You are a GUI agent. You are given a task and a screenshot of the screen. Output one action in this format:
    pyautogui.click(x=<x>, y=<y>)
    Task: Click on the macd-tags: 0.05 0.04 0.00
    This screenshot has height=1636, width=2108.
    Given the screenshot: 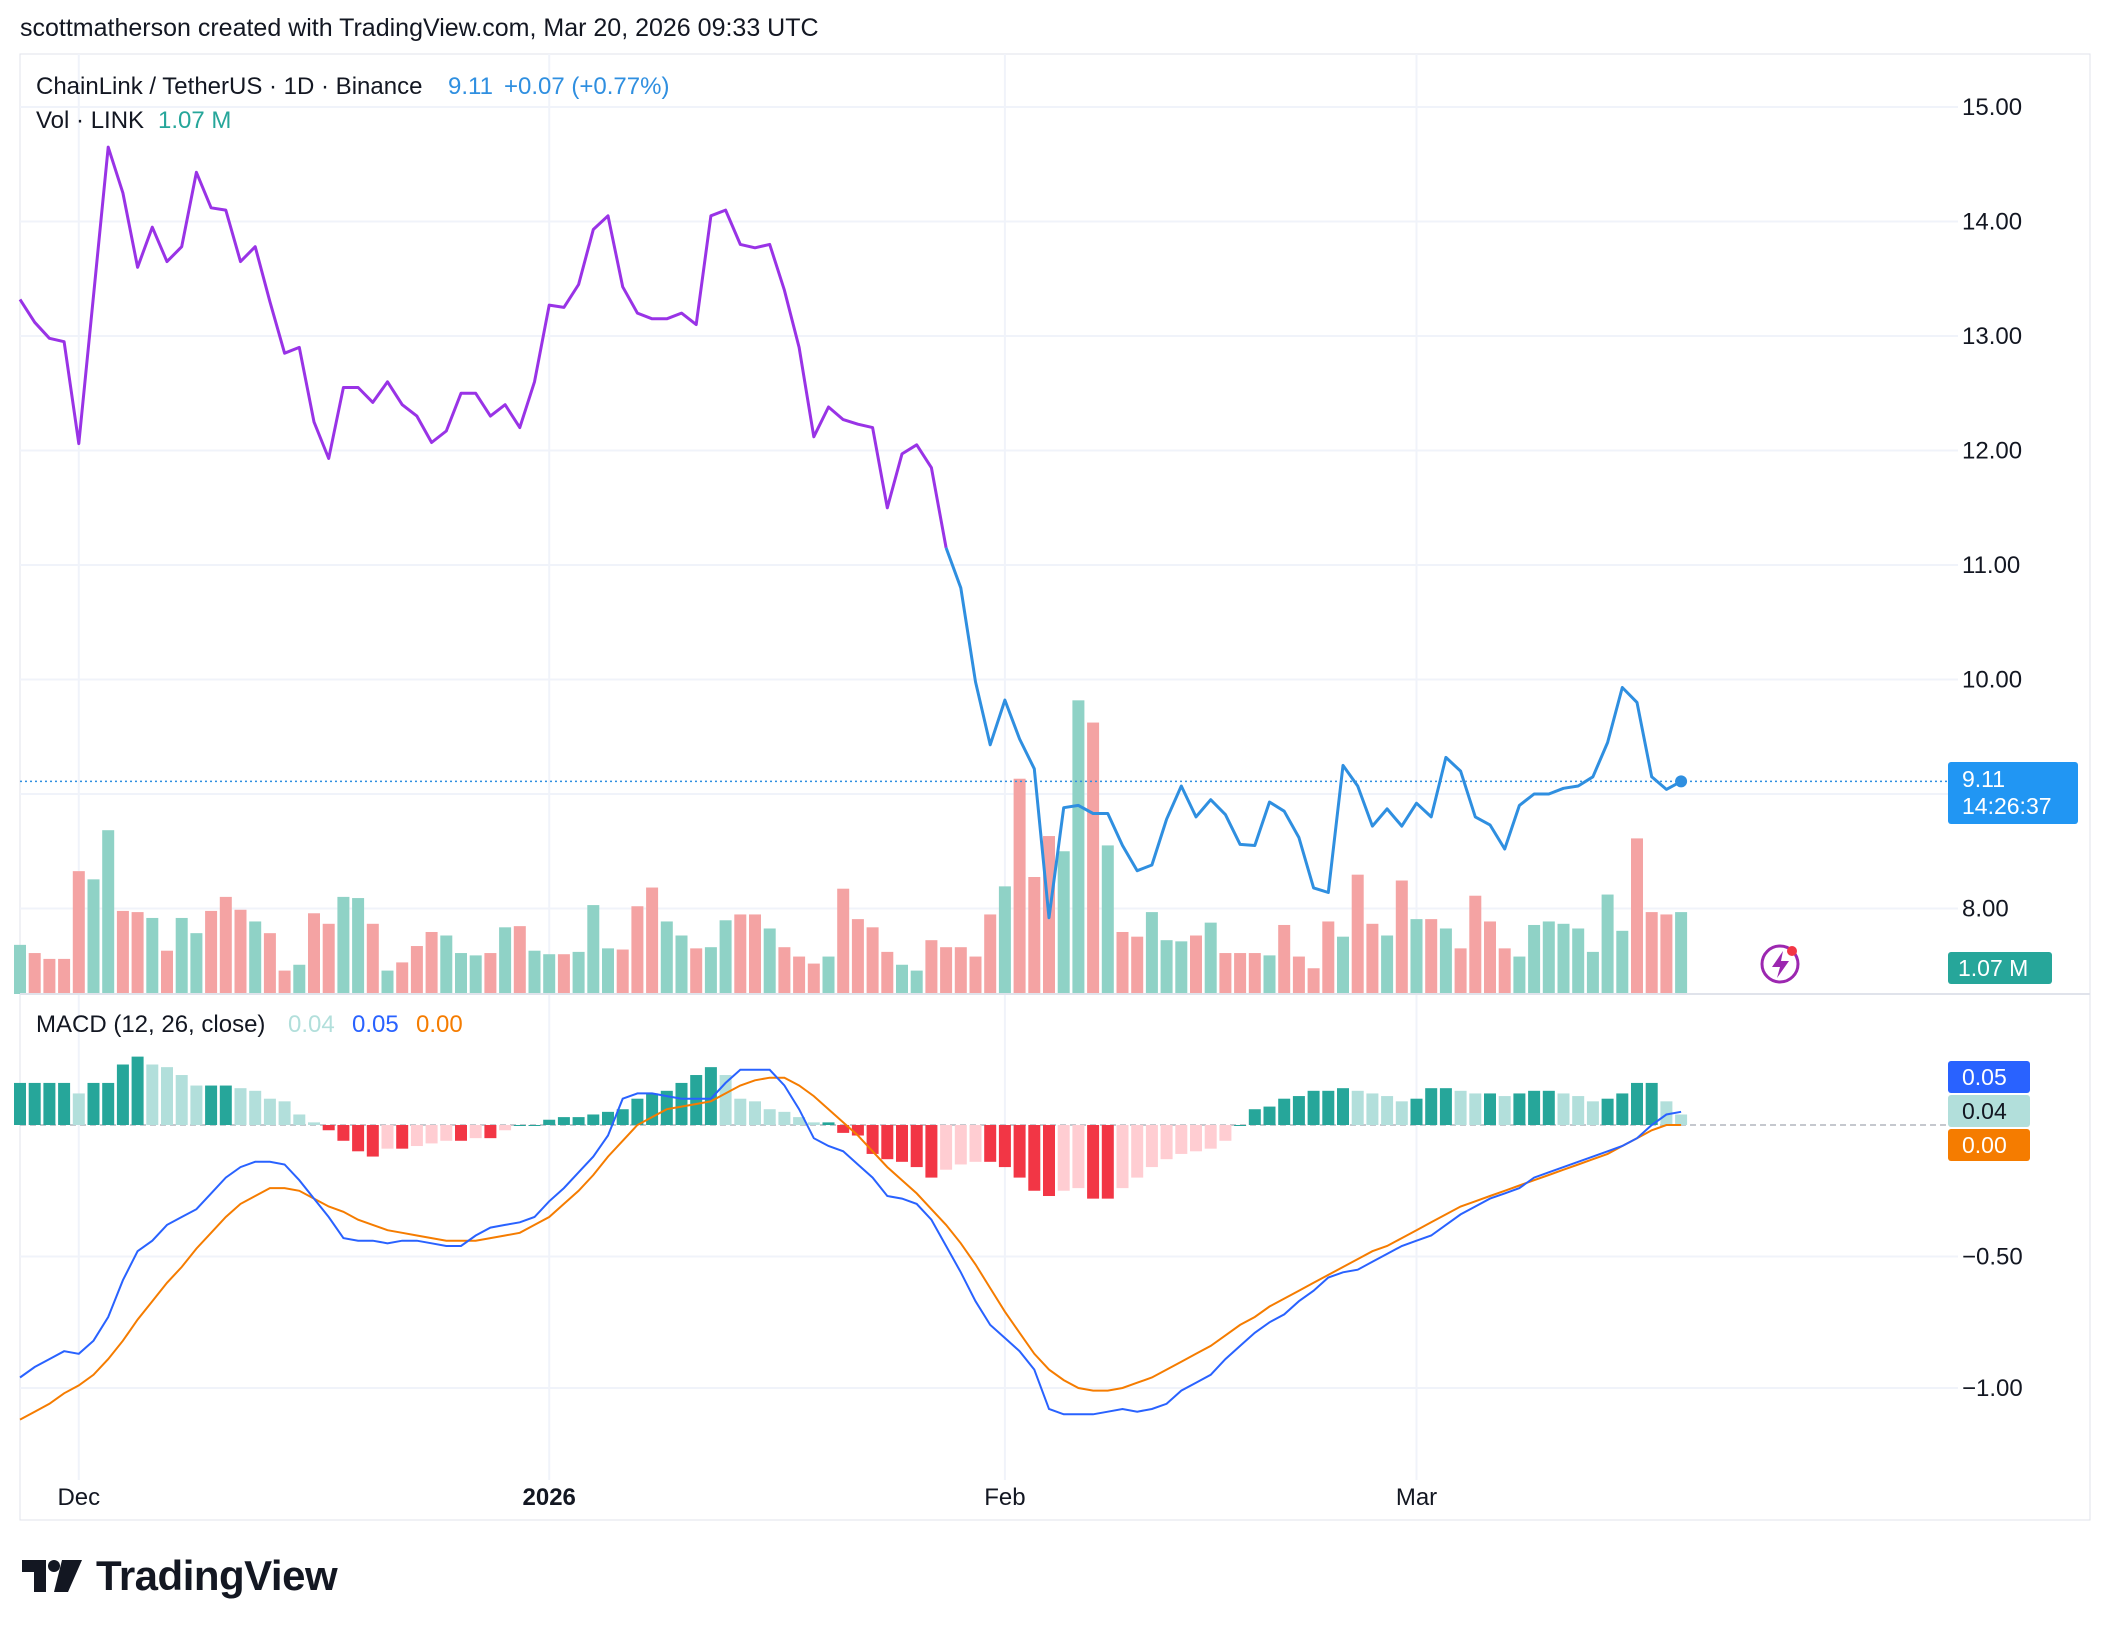 What is the action you would take?
    pyautogui.click(x=1989, y=1111)
    